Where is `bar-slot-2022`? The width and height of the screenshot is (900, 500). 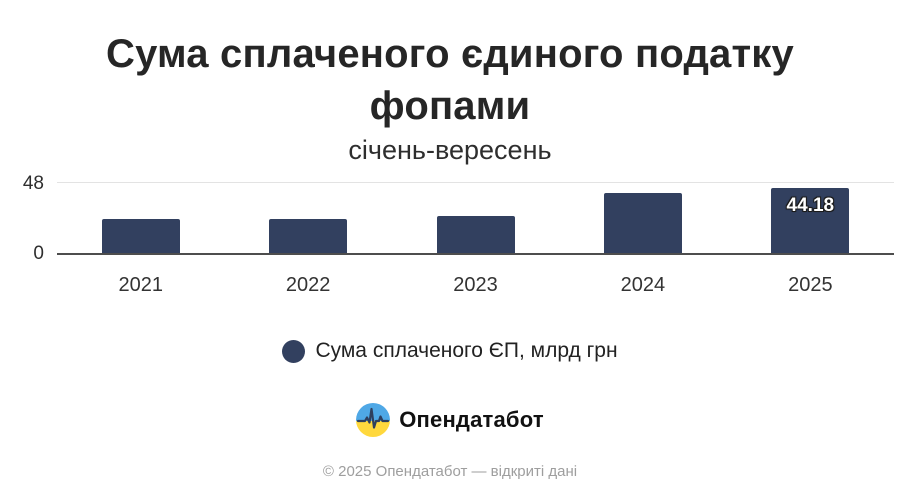
bar-slot-2022 is located at coordinates (307, 217).